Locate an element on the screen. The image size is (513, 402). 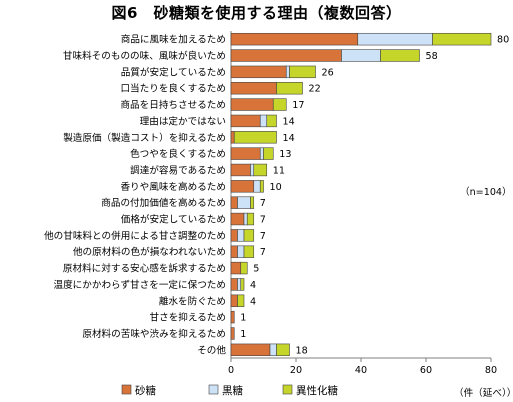
legend-label: 黒糖 is located at coordinates (232, 390).